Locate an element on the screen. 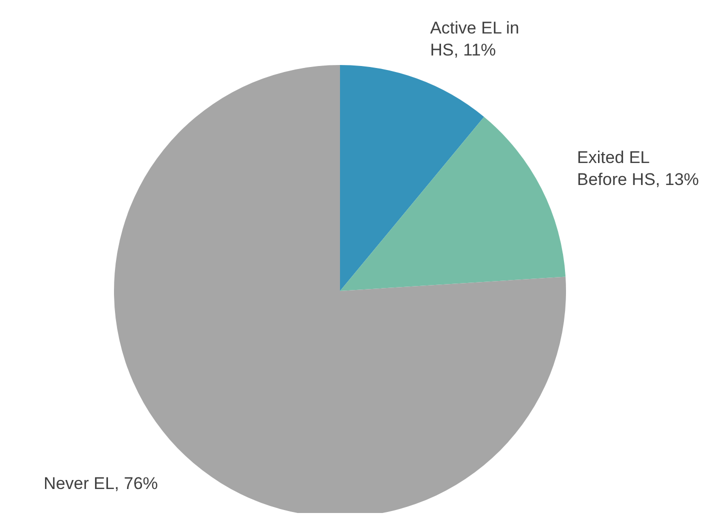  slice-label: Never EL, 76% is located at coordinates (101, 484).